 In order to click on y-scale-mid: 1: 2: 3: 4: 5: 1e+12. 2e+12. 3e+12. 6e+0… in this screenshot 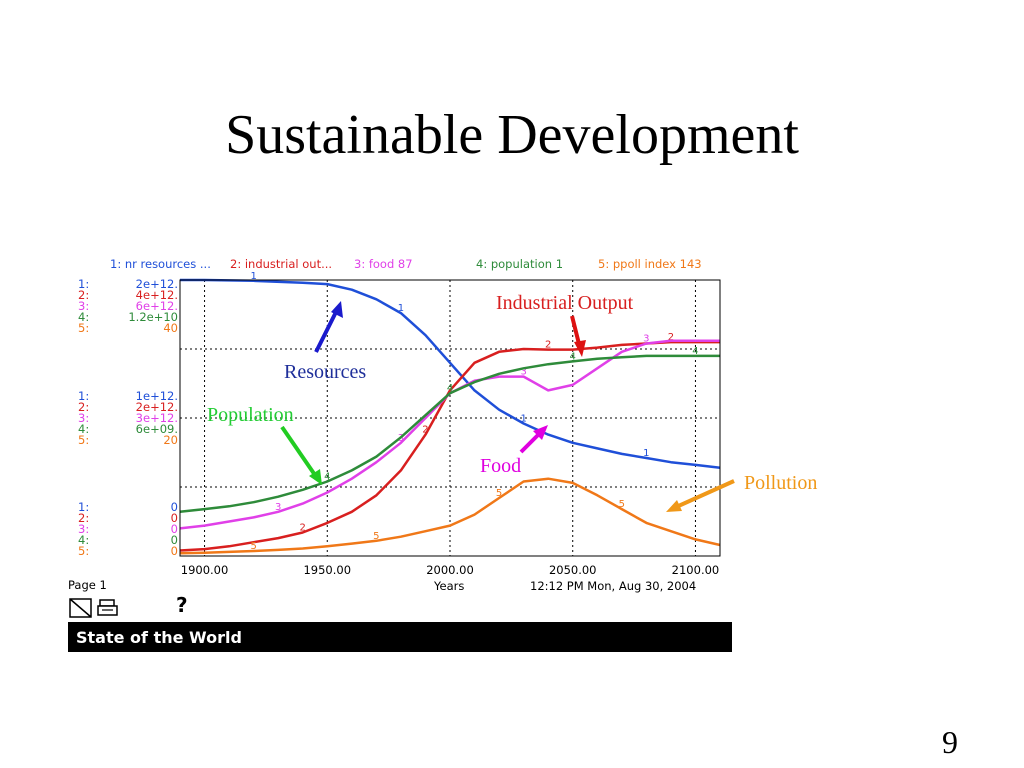, I will do `click(124, 419)`.